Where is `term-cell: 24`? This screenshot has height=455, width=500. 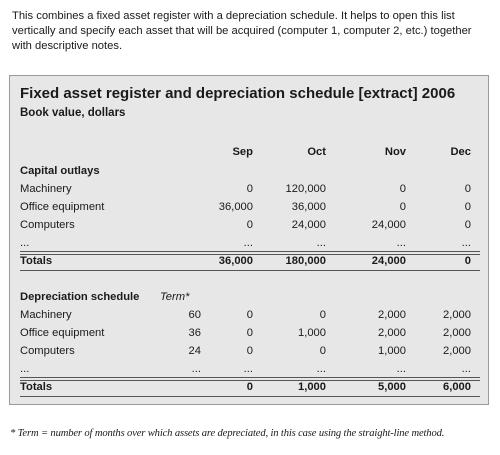
term-cell: 24 is located at coordinates (194, 351).